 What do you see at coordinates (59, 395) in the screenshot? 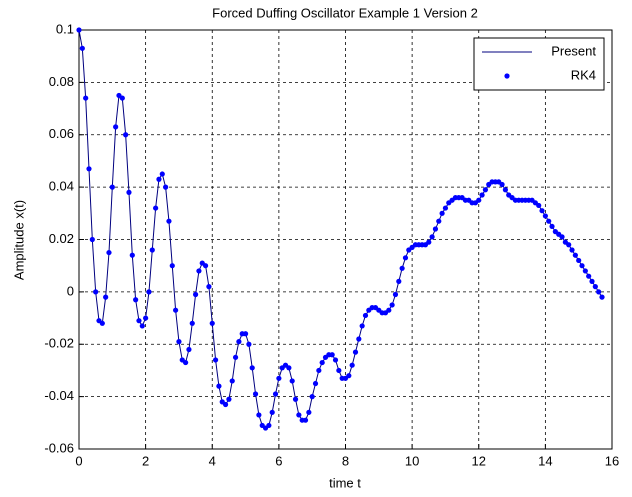
I see `y-tick-label: -0.04` at bounding box center [59, 395].